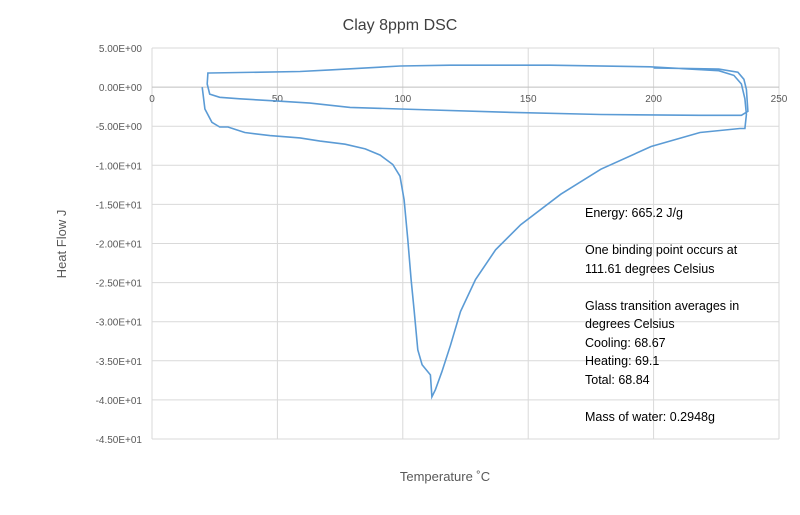 This screenshot has height=515, width=800. I want to click on annotation-text: Glass transition averages in, so click(662, 305).